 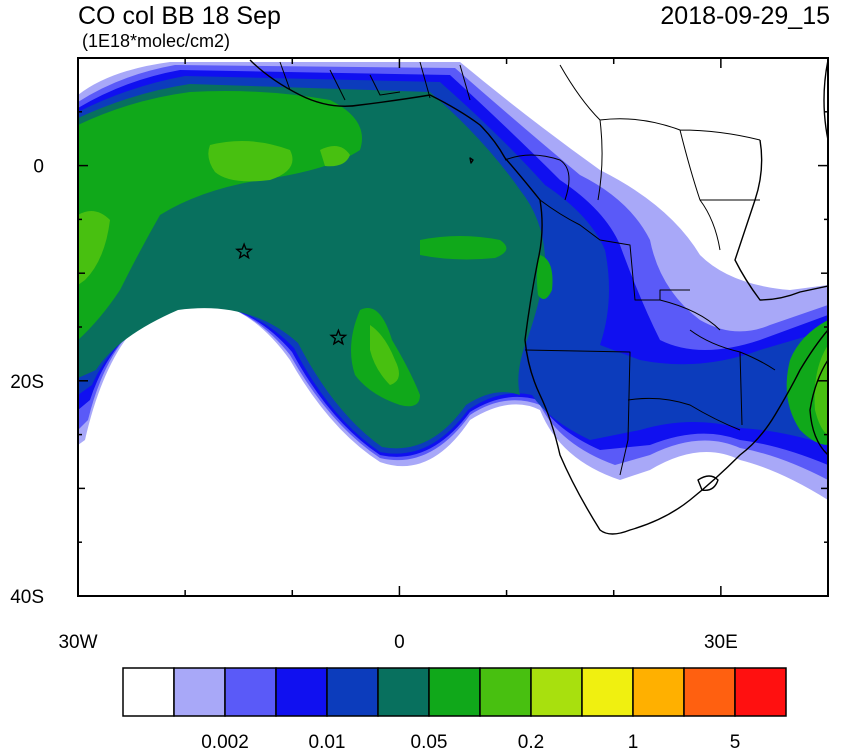 I want to click on colorbar-label: 0.01, so click(x=327, y=741).